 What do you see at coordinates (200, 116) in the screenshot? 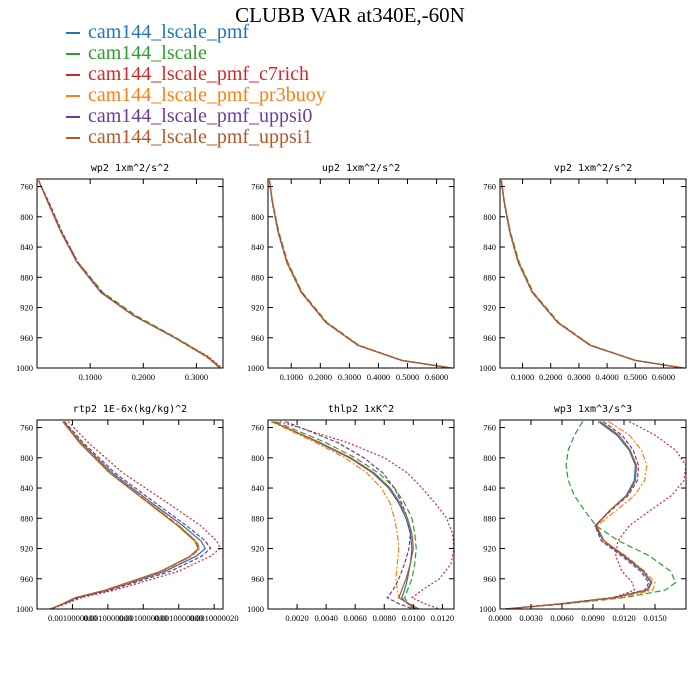
I see `legend-label: cam144_lscale_pmf_uppsi0` at bounding box center [200, 116].